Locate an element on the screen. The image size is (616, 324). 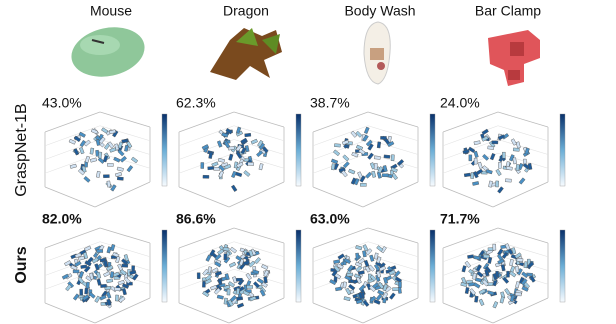
plot-3d: 86.6% is located at coordinates (239, 267).